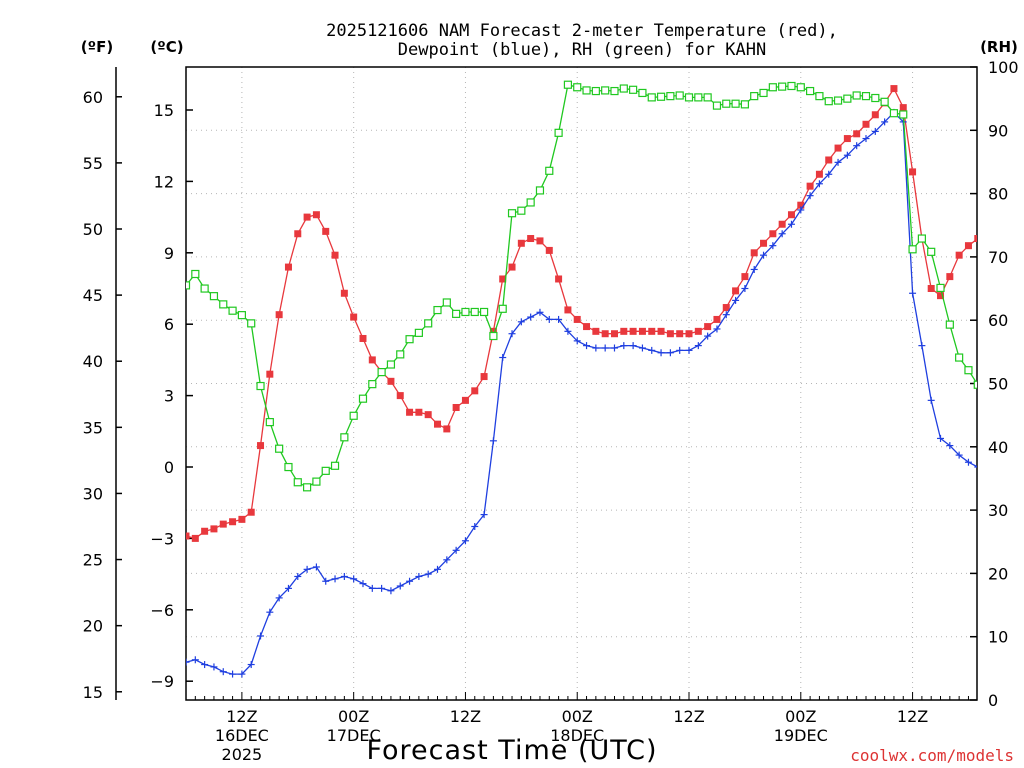 This screenshot has width=1024, height=768. I want to click on rh-tick-label: 50, so click(998, 384).